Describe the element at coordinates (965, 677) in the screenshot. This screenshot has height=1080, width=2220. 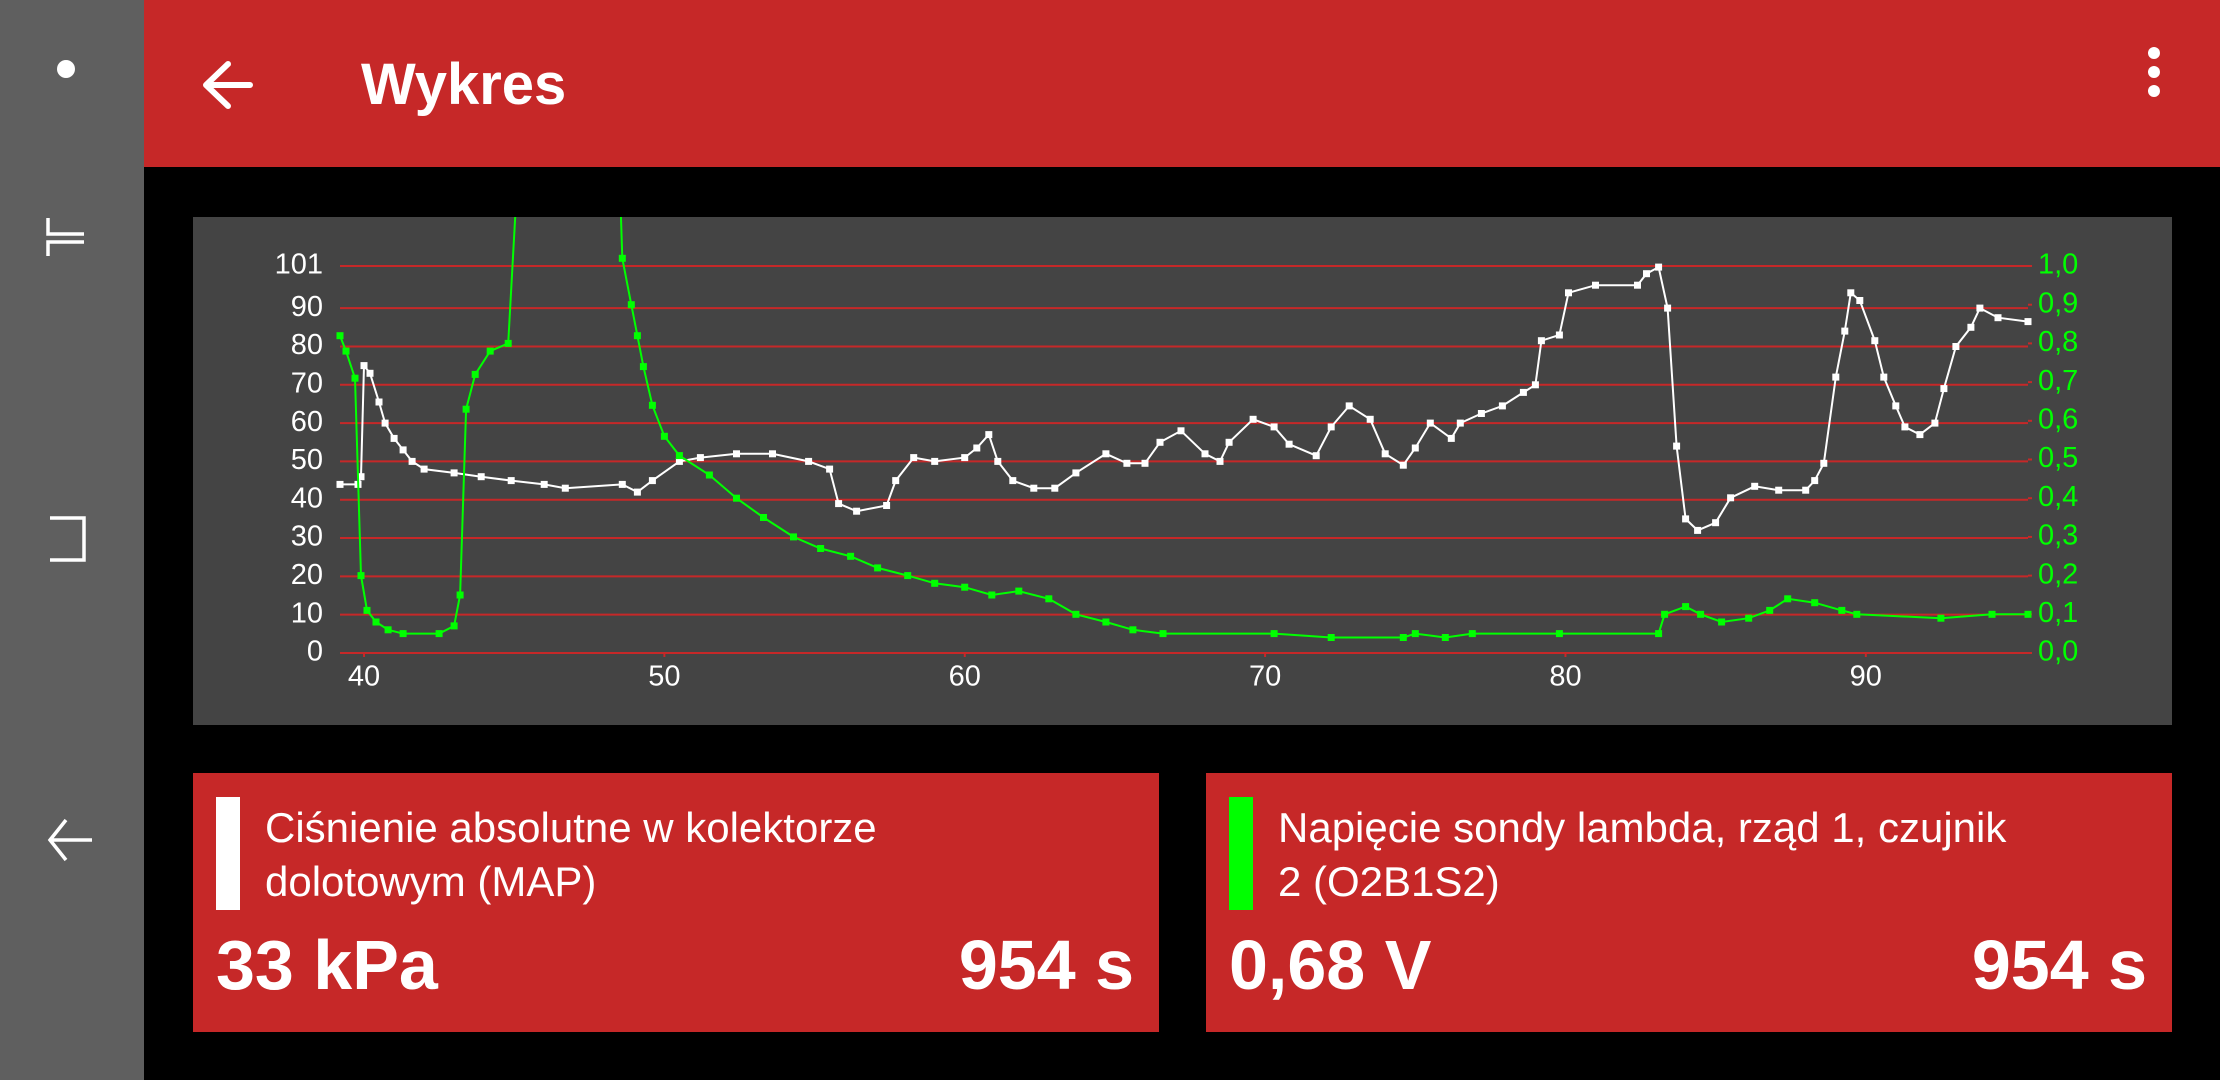
I see `x-tick-label: 60` at that location.